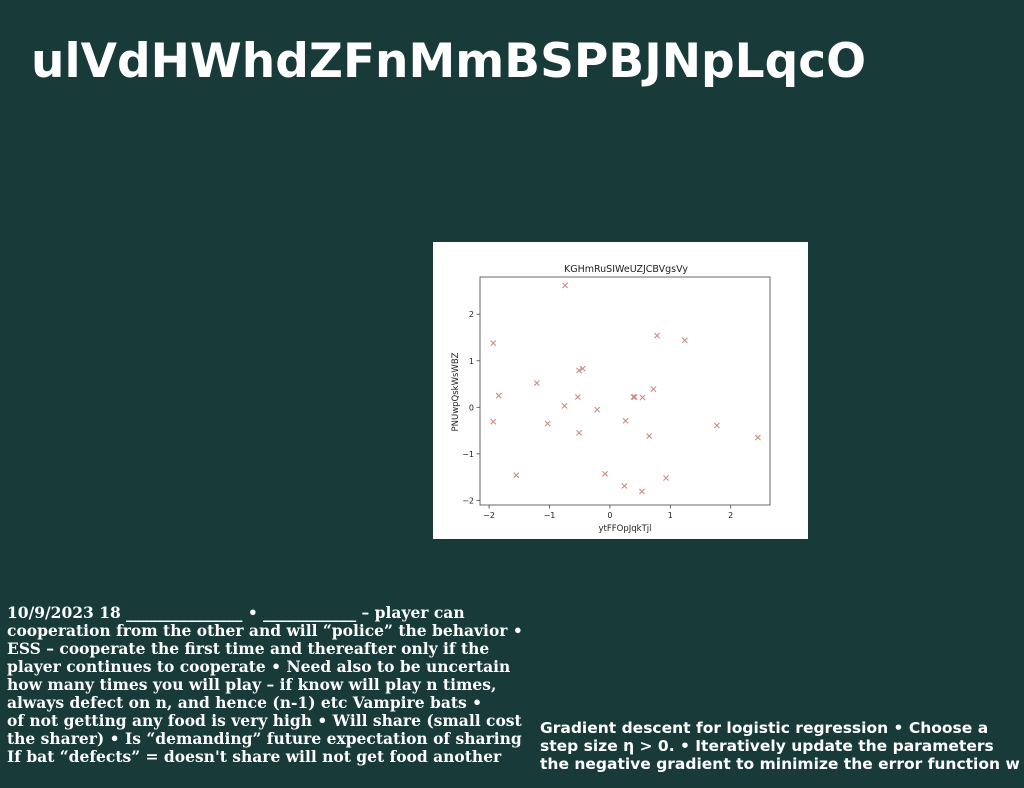 The height and width of the screenshot is (788, 1024). I want to click on x-tick-label: 2, so click(730, 515).